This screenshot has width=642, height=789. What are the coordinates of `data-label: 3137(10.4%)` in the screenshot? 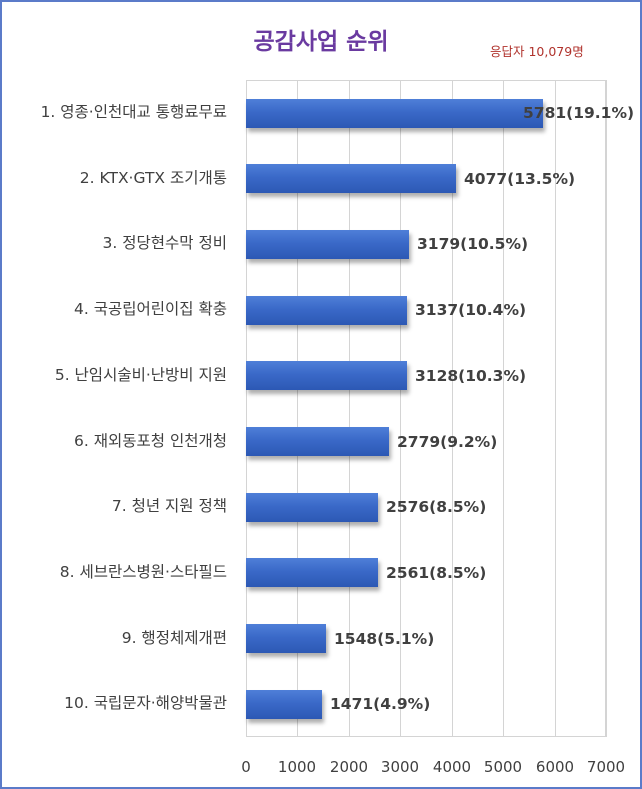 It's located at (471, 310).